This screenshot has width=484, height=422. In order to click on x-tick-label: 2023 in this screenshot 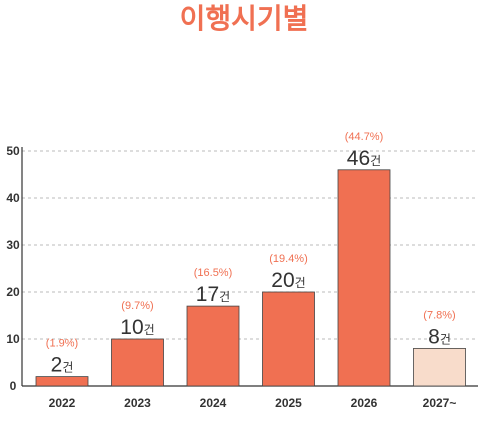, I will do `click(137, 403)`.